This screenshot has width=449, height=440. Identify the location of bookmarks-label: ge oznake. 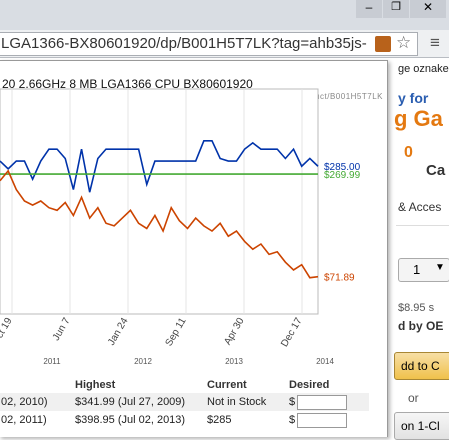
(423, 69).